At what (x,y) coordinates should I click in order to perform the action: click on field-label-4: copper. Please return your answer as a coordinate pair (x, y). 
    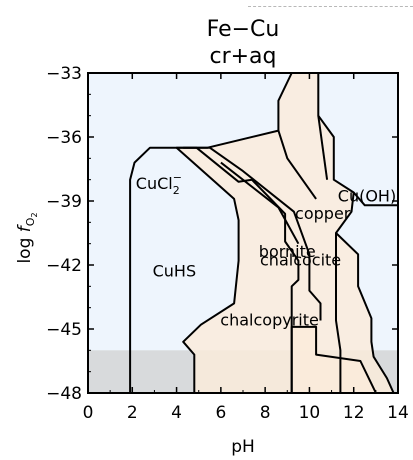
    Looking at the image, I should click on (323, 213).